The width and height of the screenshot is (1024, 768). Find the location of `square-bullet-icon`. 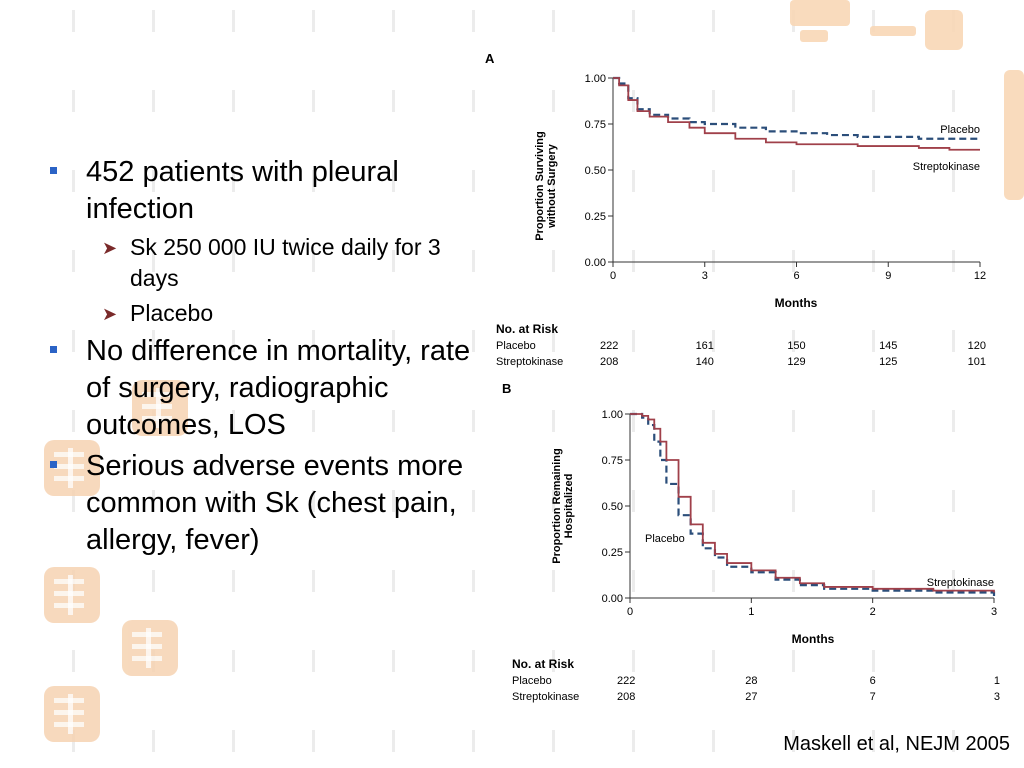

square-bullet-icon is located at coordinates (53, 170).